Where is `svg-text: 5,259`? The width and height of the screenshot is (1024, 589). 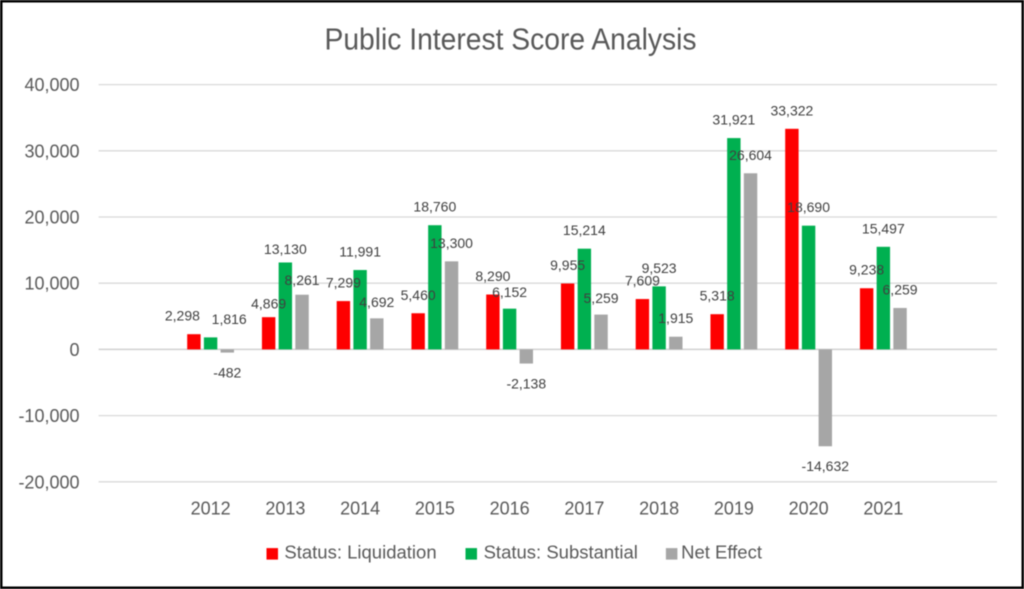
svg-text: 5,259 is located at coordinates (601, 298).